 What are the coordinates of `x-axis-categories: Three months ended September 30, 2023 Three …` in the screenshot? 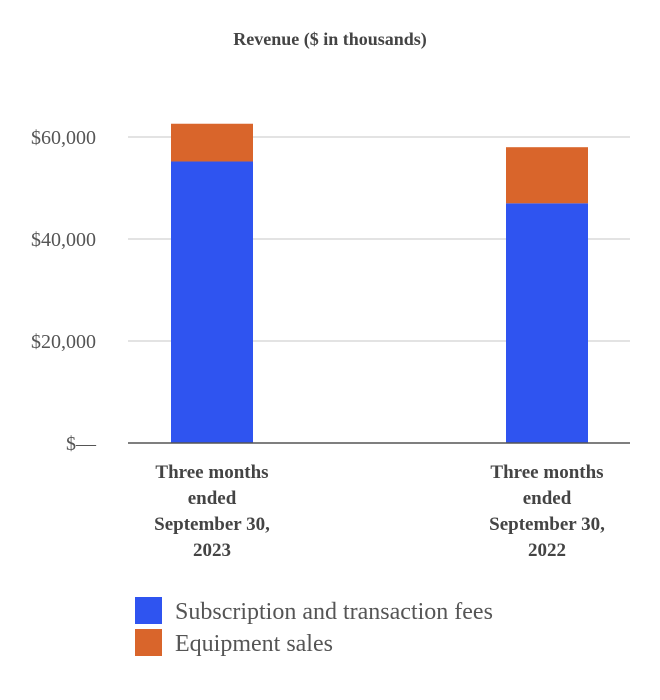 It's located at (379, 511).